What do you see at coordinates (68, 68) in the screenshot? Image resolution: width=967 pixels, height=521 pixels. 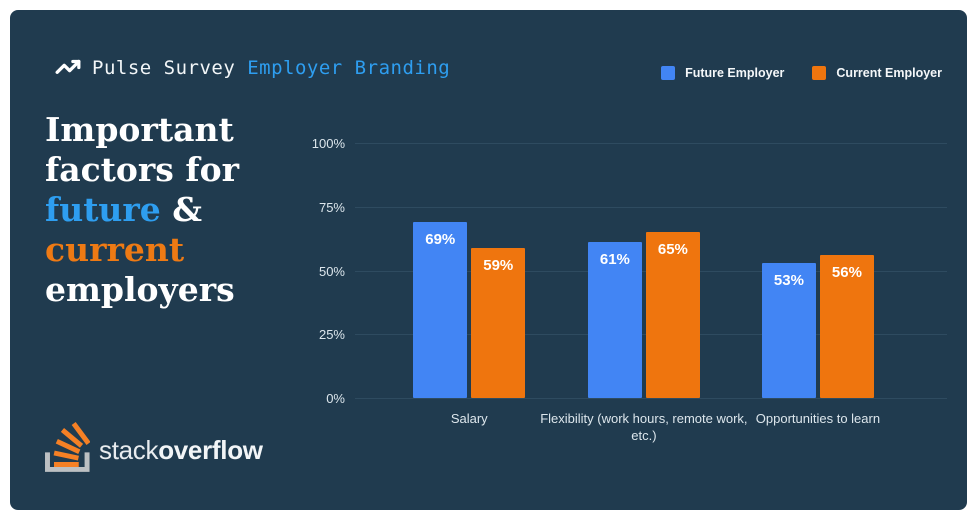 I see `trending-up-icon` at bounding box center [68, 68].